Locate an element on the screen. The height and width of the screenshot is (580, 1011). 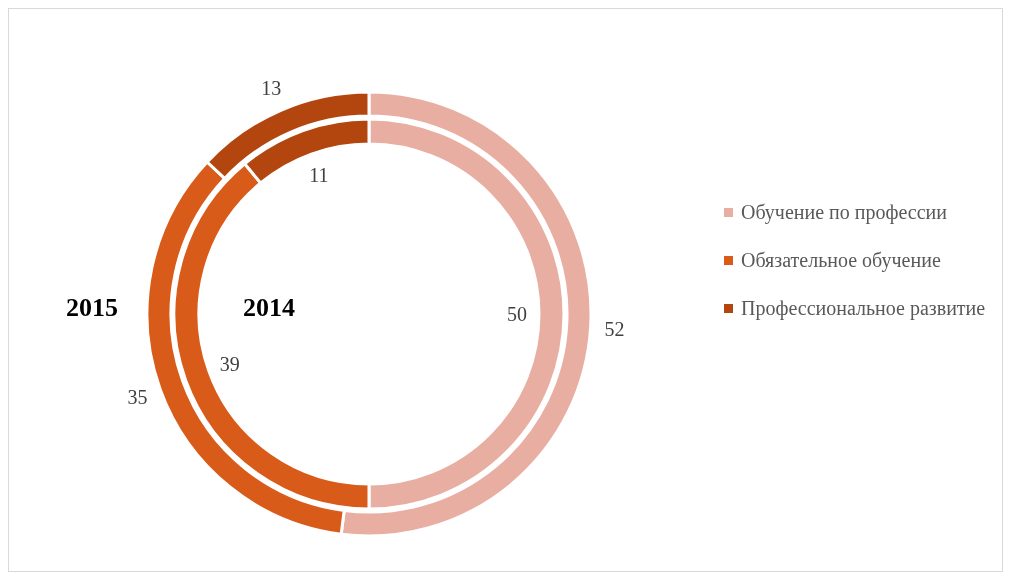
slice-label: 2015 is located at coordinates (92, 308).